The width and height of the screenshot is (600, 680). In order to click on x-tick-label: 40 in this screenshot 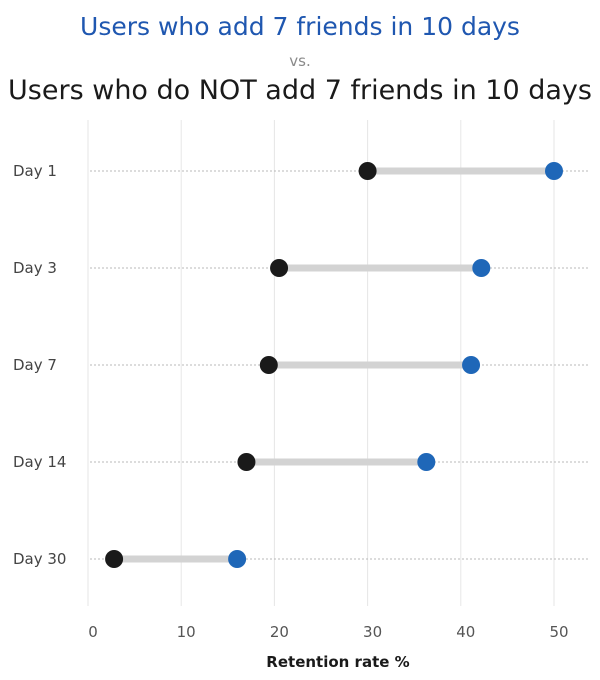, I will do `click(465, 632)`.